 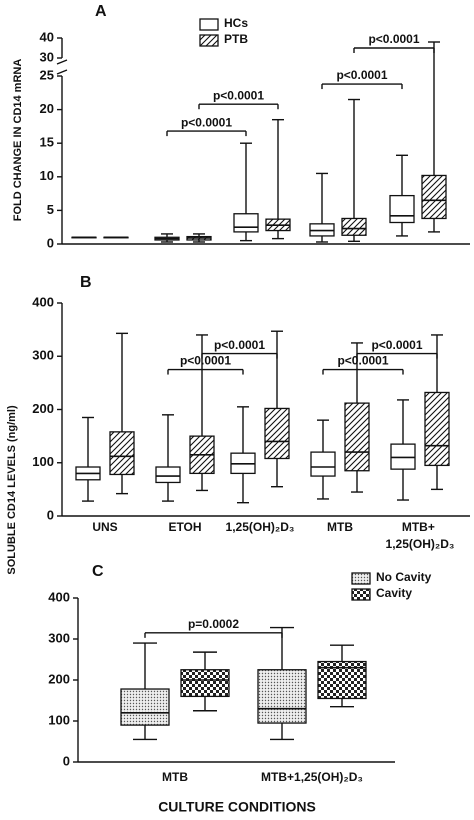 I want to click on y-axis-title: SOLUBLE CD14 LEVELS (ng/ml), so click(x=12, y=490).